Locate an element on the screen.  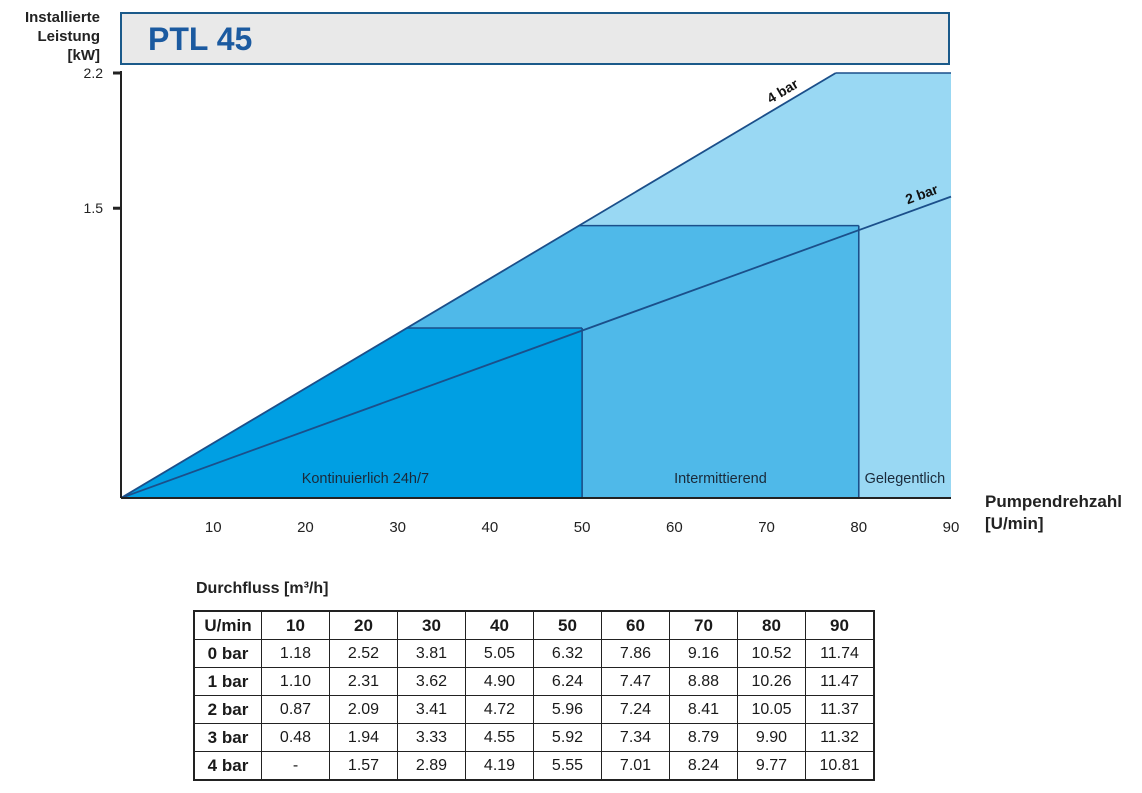
table-header-cell: 90 is located at coordinates (840, 625).